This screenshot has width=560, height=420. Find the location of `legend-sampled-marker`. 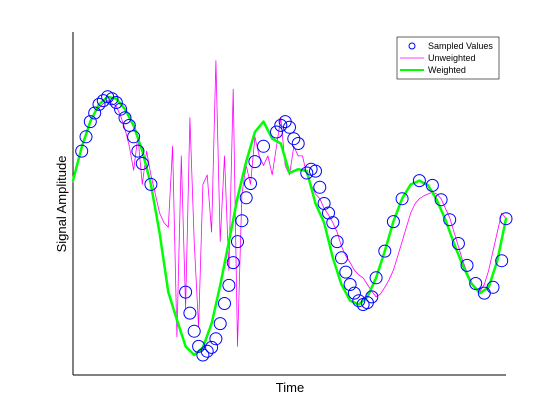

legend-sampled-marker is located at coordinates (412, 46).